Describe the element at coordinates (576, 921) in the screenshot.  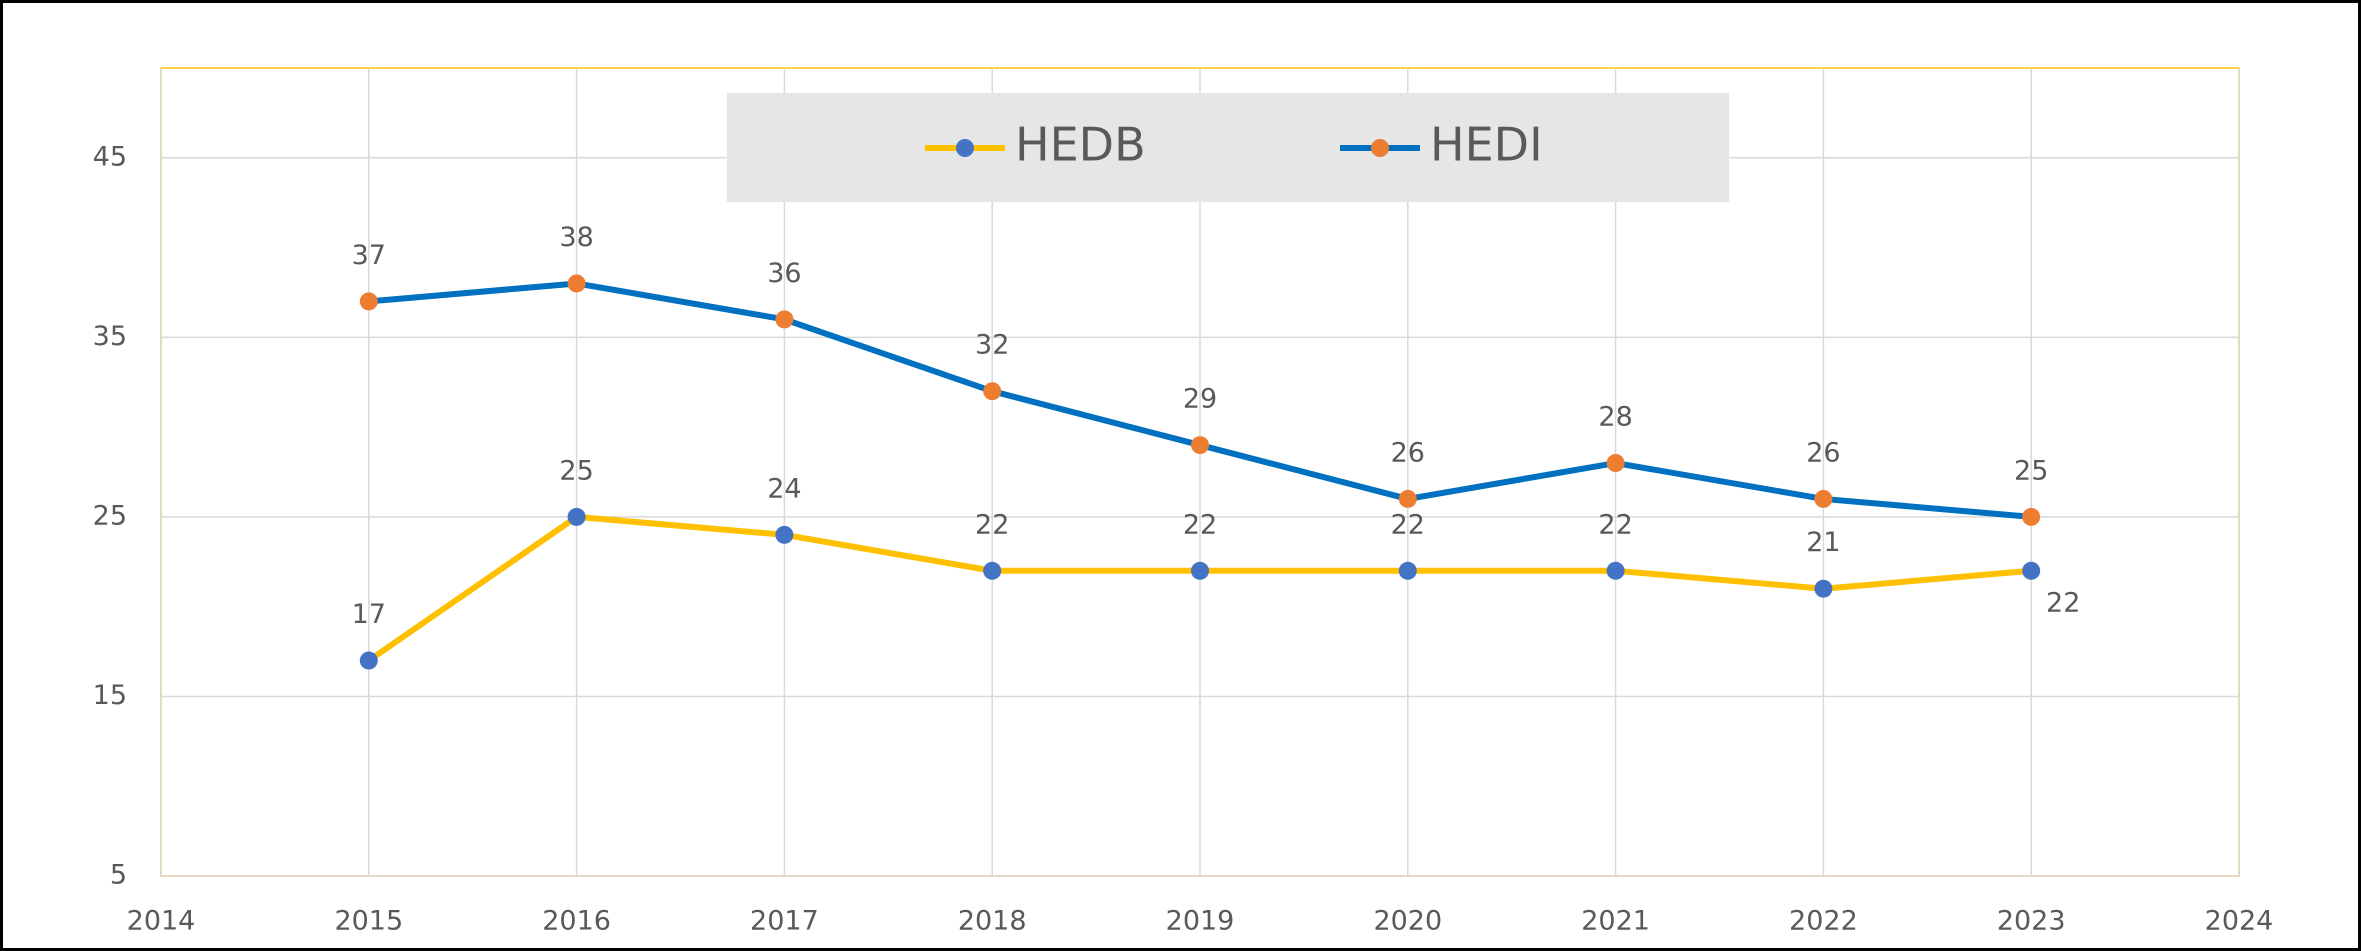
I see `x-tick-label: 2016` at that location.